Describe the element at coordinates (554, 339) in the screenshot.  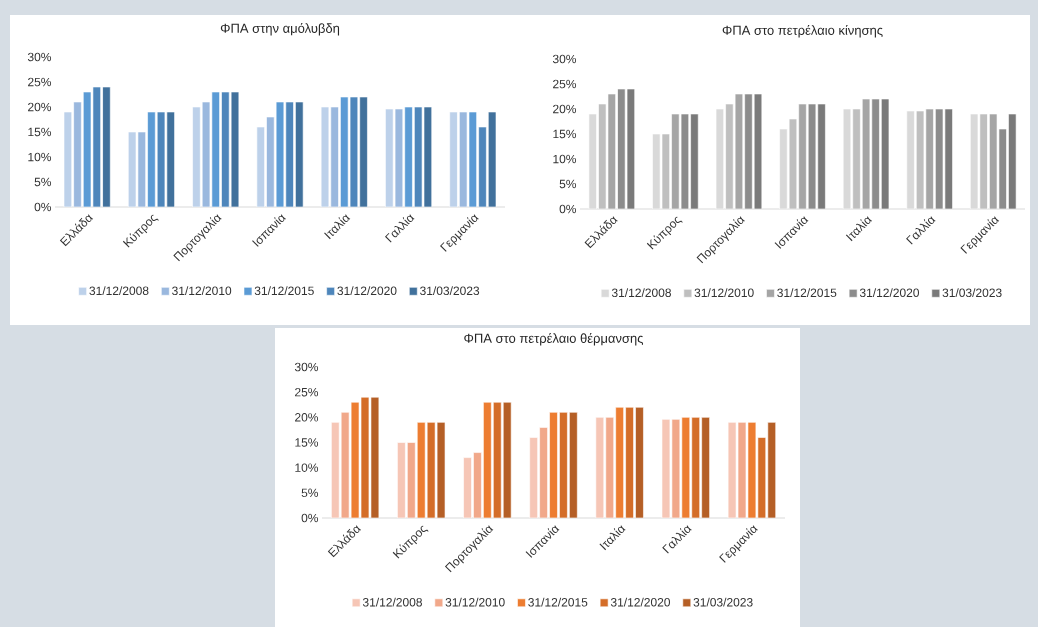
I see `chart-title: ΦΠΑ στο πετρέλαιο θέρμανσης` at that location.